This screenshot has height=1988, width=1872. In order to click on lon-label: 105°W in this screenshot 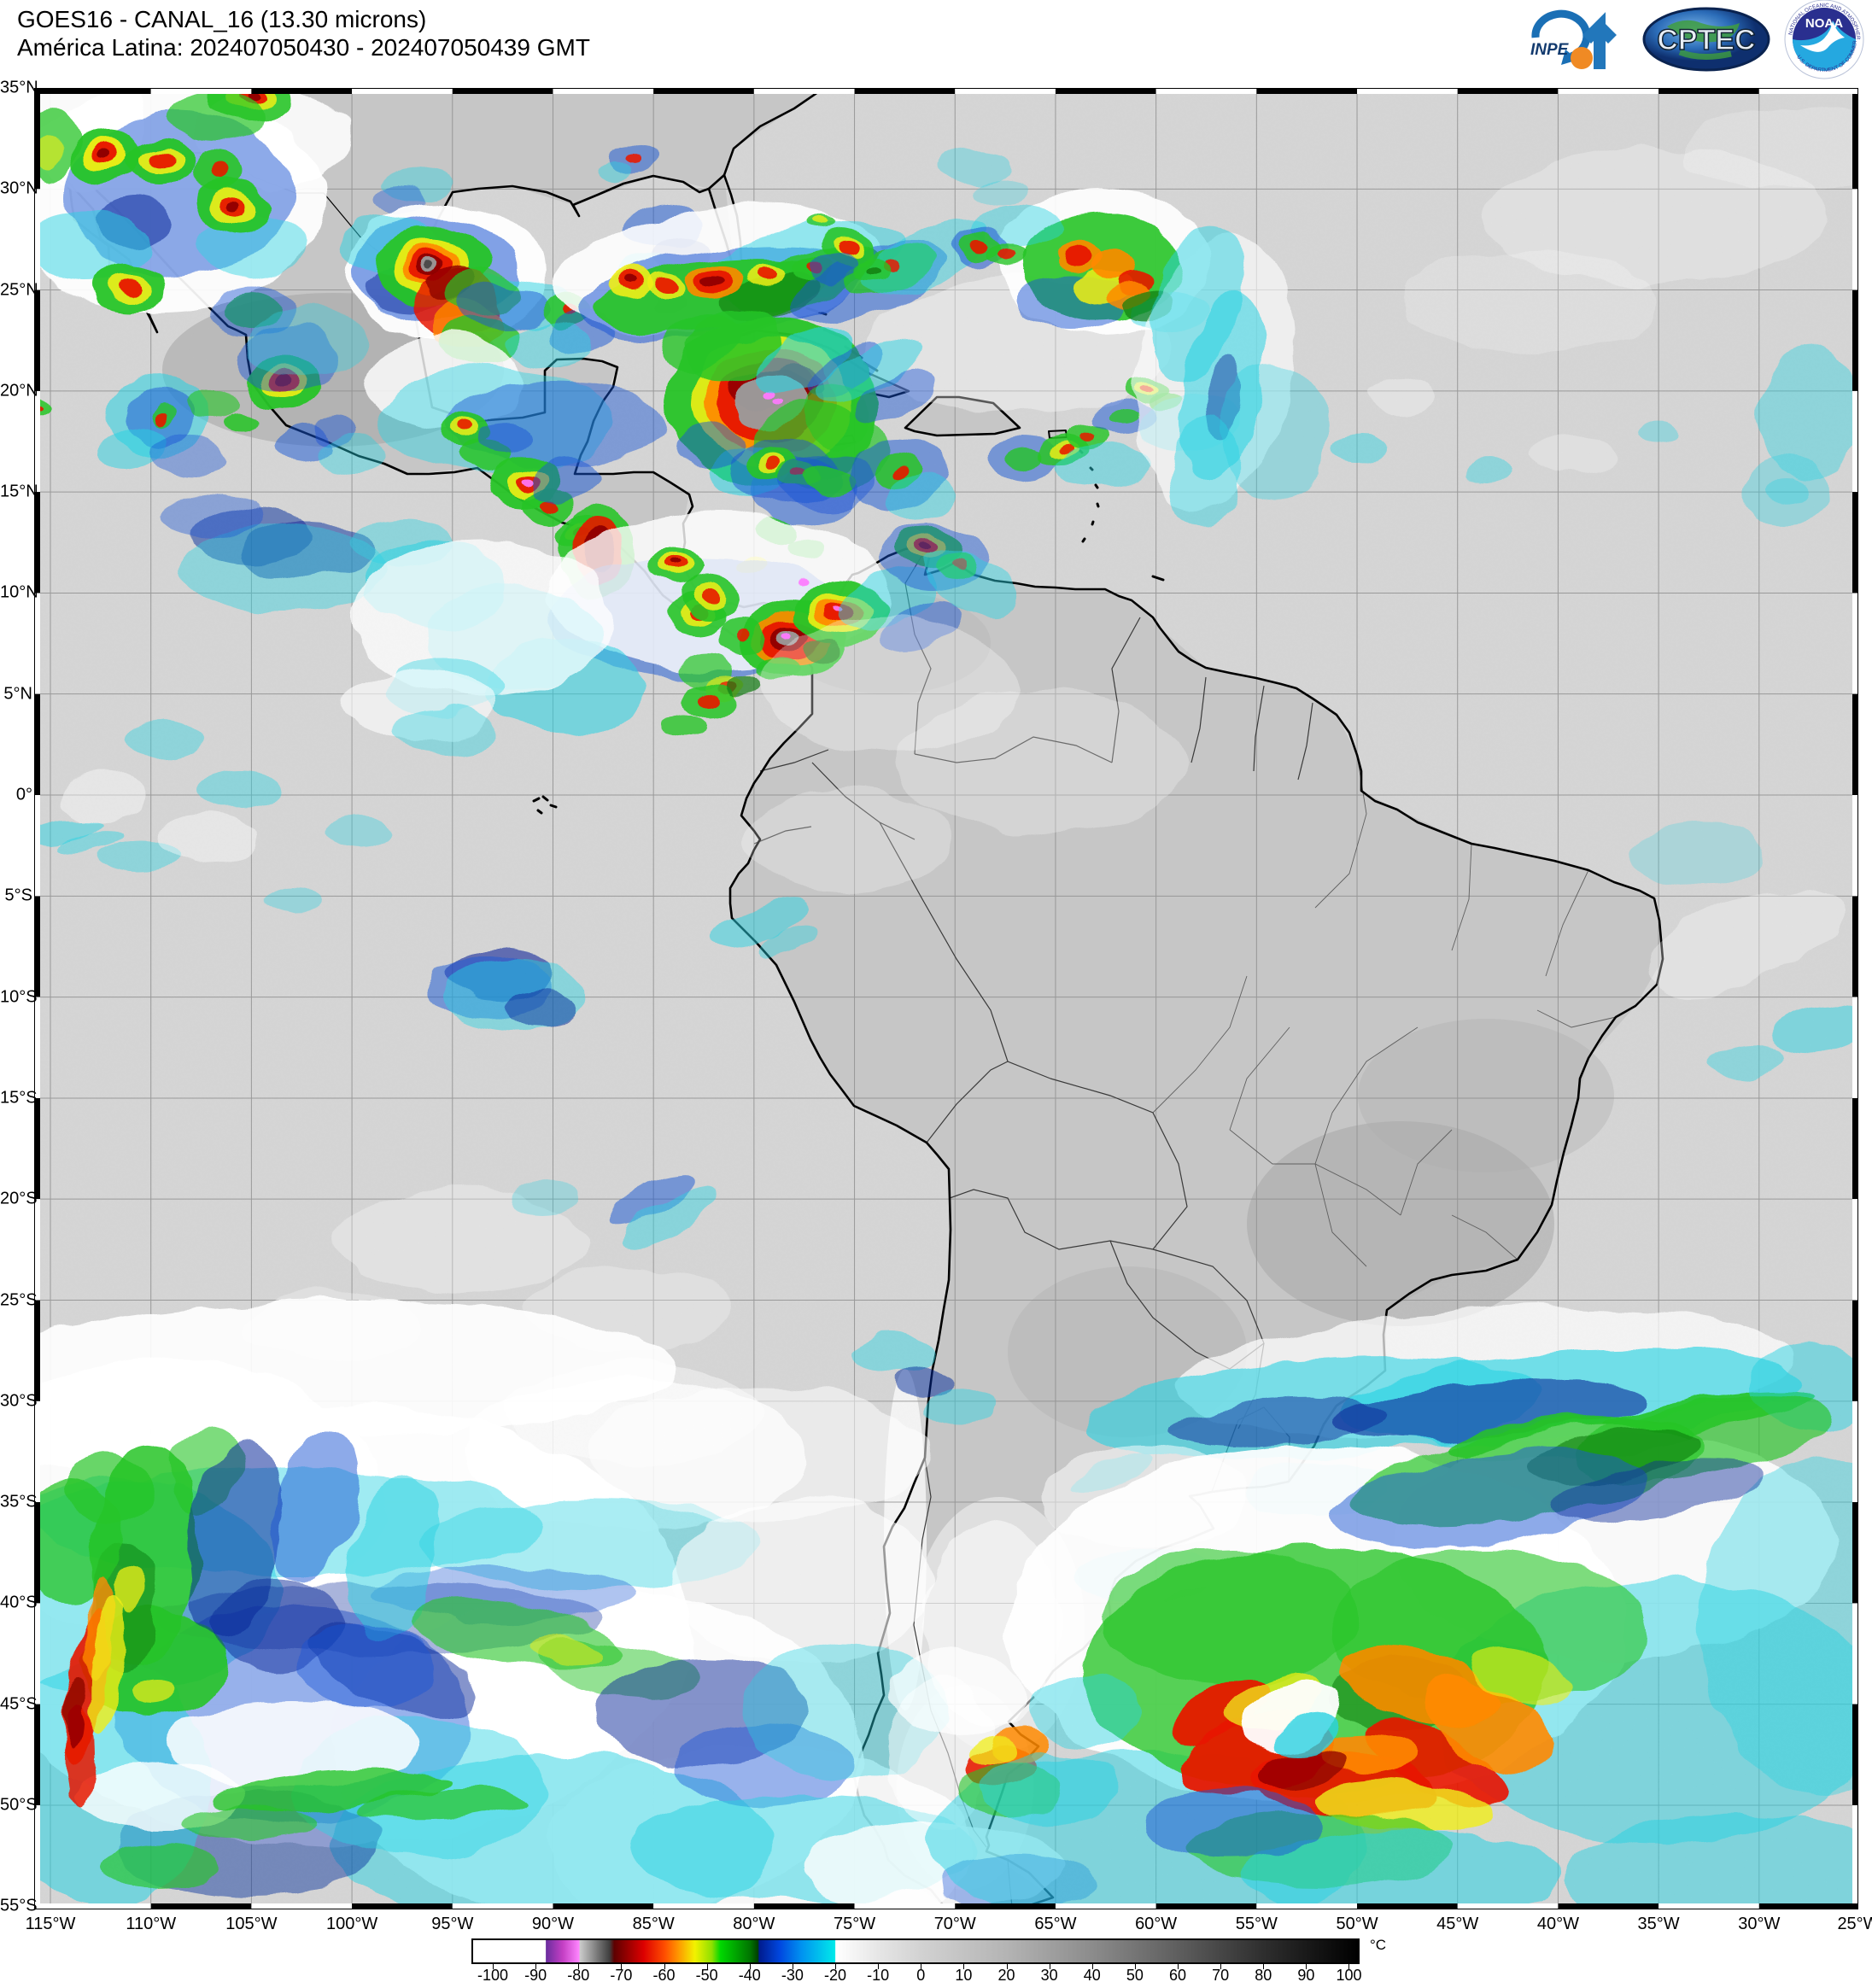, I will do `click(251, 1924)`.